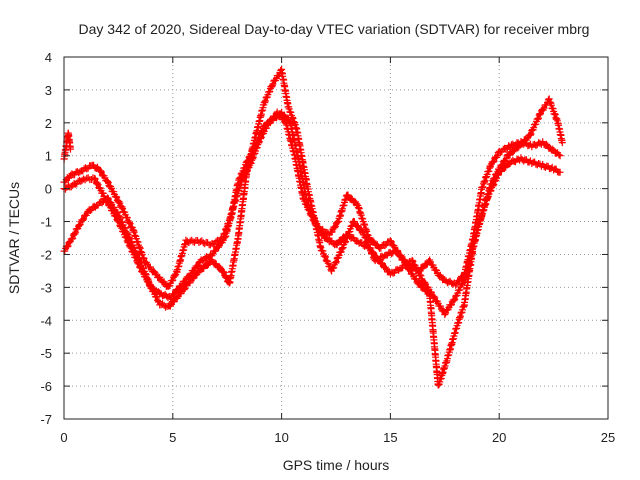 The width and height of the screenshot is (640, 480). What do you see at coordinates (390, 437) in the screenshot?
I see `x-tick-label: 15` at bounding box center [390, 437].